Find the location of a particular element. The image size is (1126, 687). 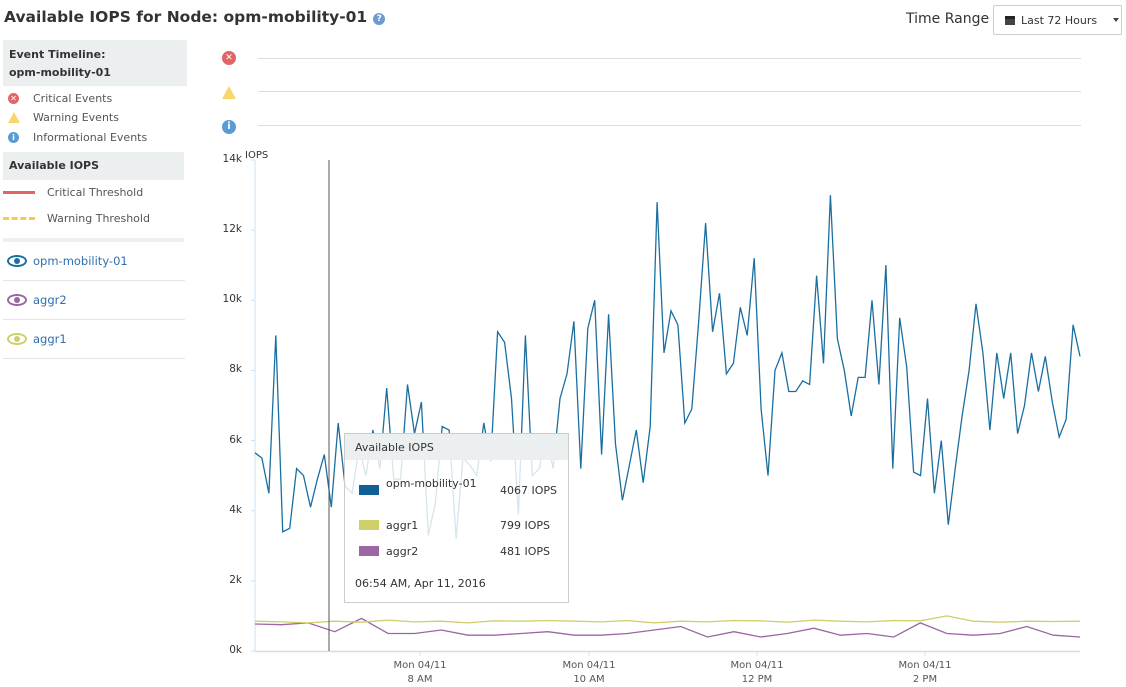

info-events-track is located at coordinates (669, 125).